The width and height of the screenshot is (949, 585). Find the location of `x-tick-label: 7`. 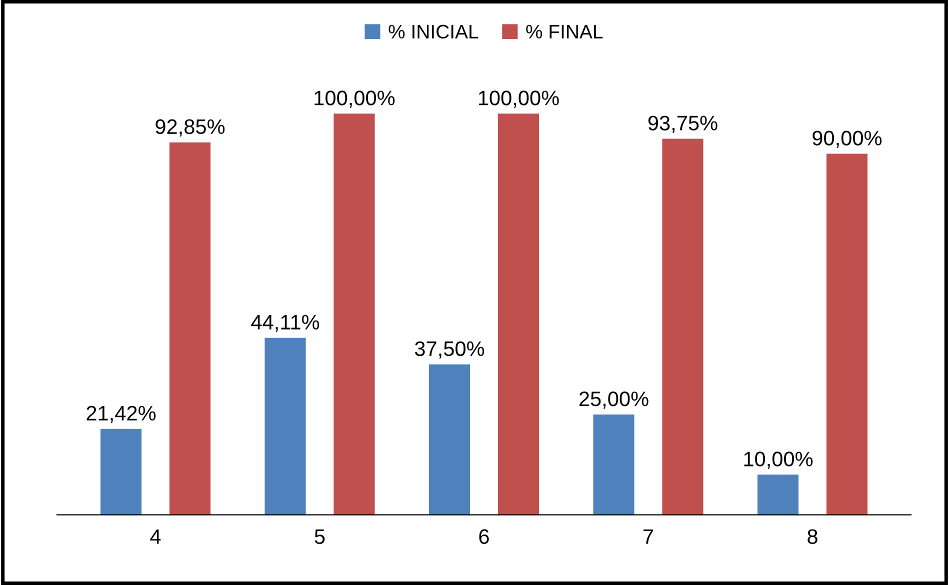

x-tick-label: 7 is located at coordinates (648, 536).